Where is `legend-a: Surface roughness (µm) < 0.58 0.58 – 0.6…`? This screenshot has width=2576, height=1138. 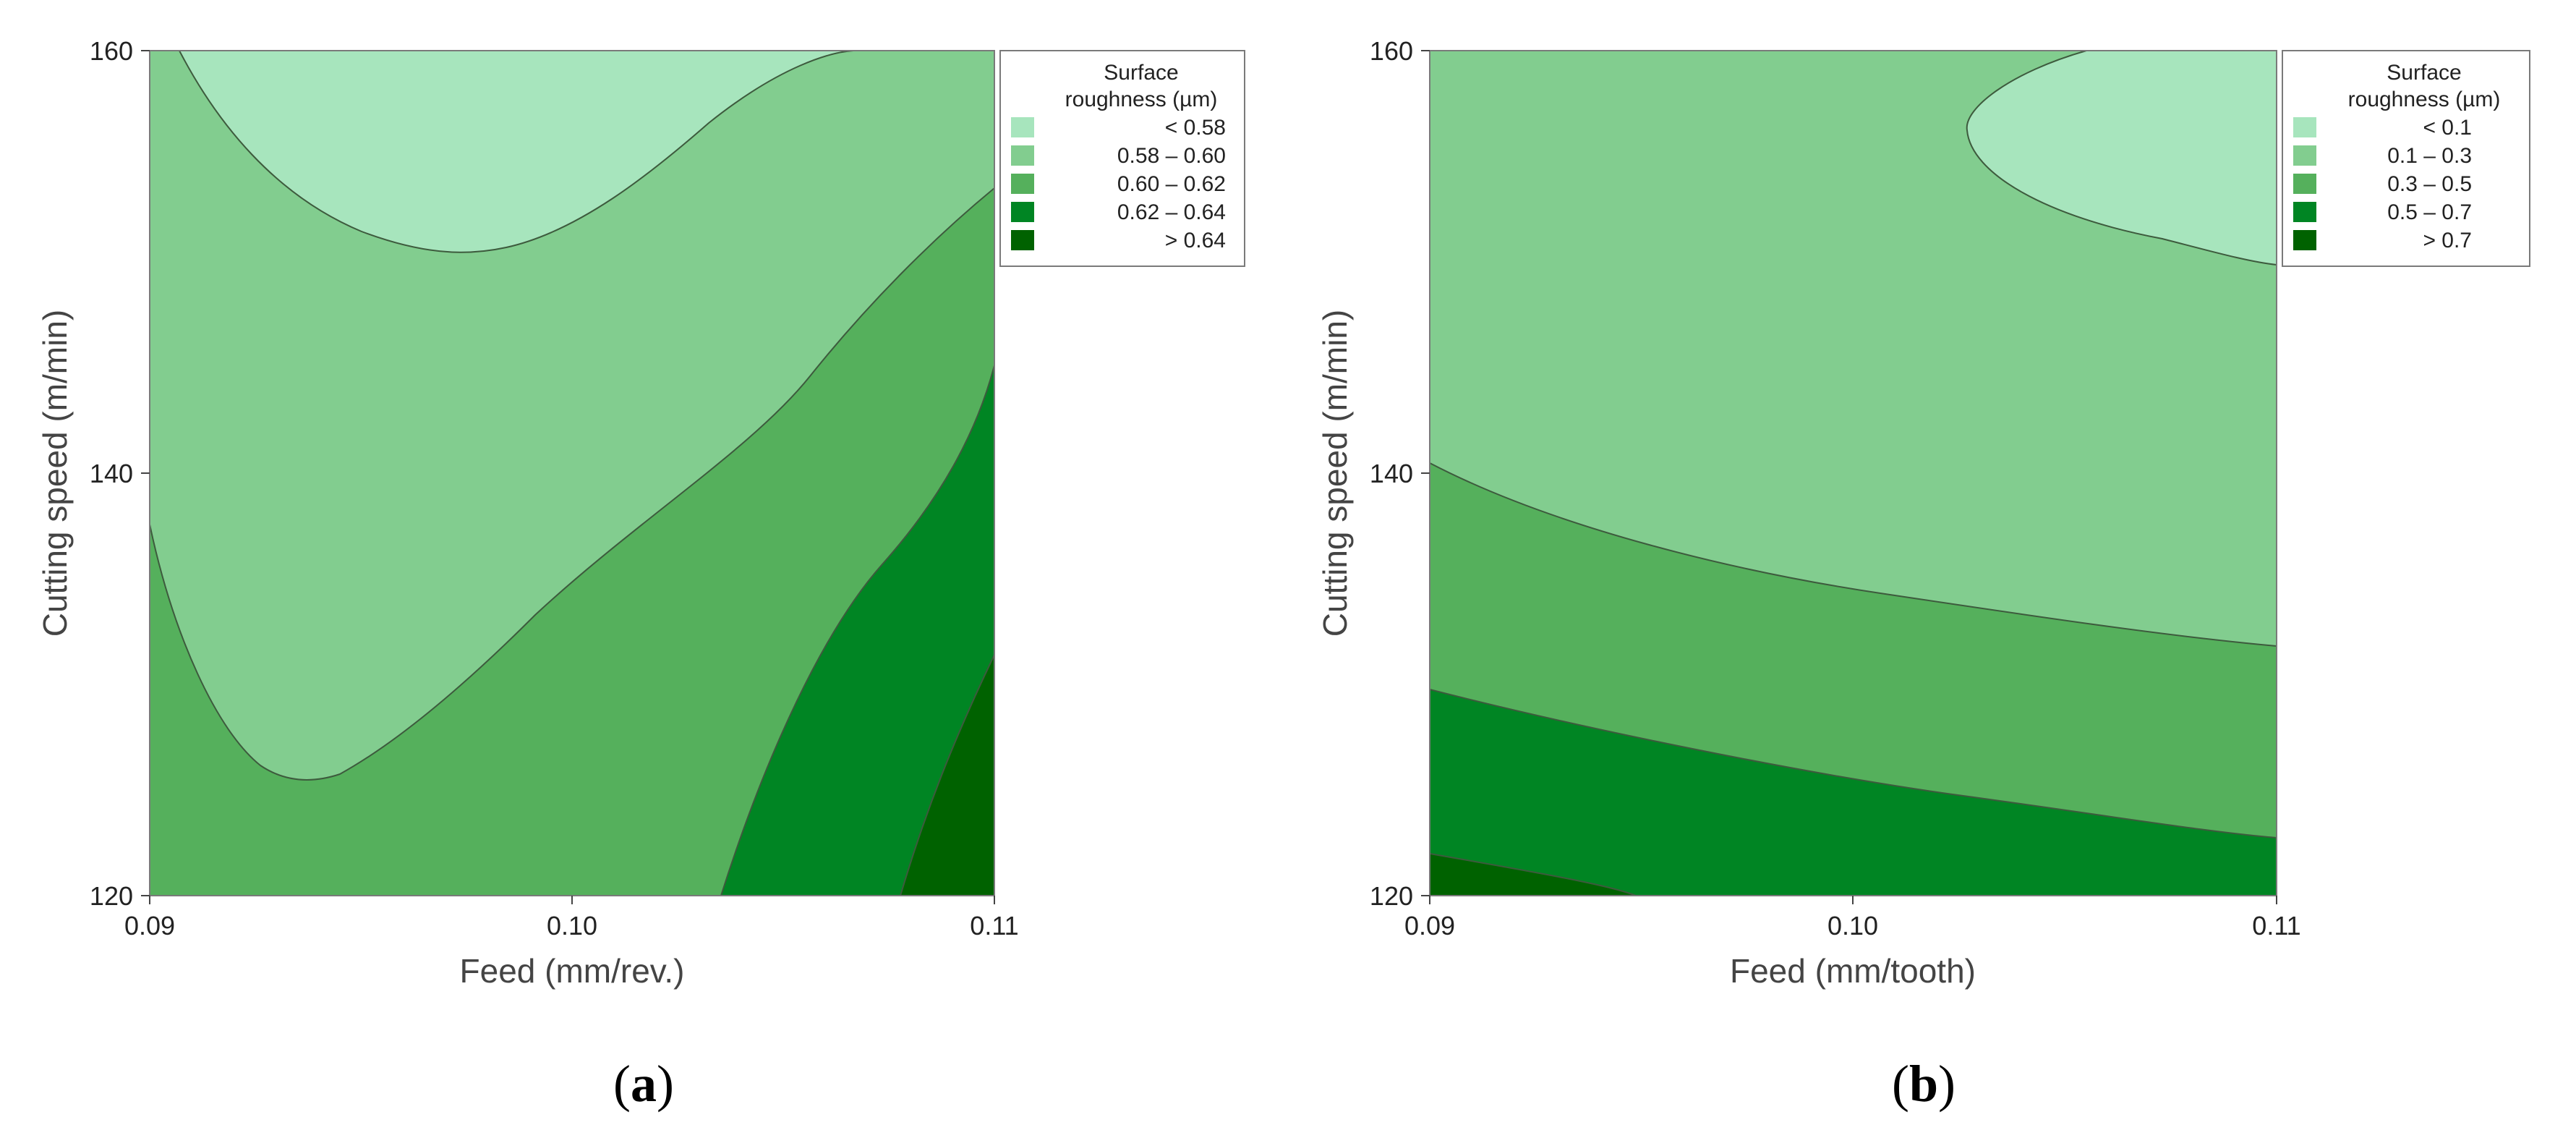
legend-a: Surface roughness (µm) < 0.58 0.58 – 0.6… is located at coordinates (1122, 158).